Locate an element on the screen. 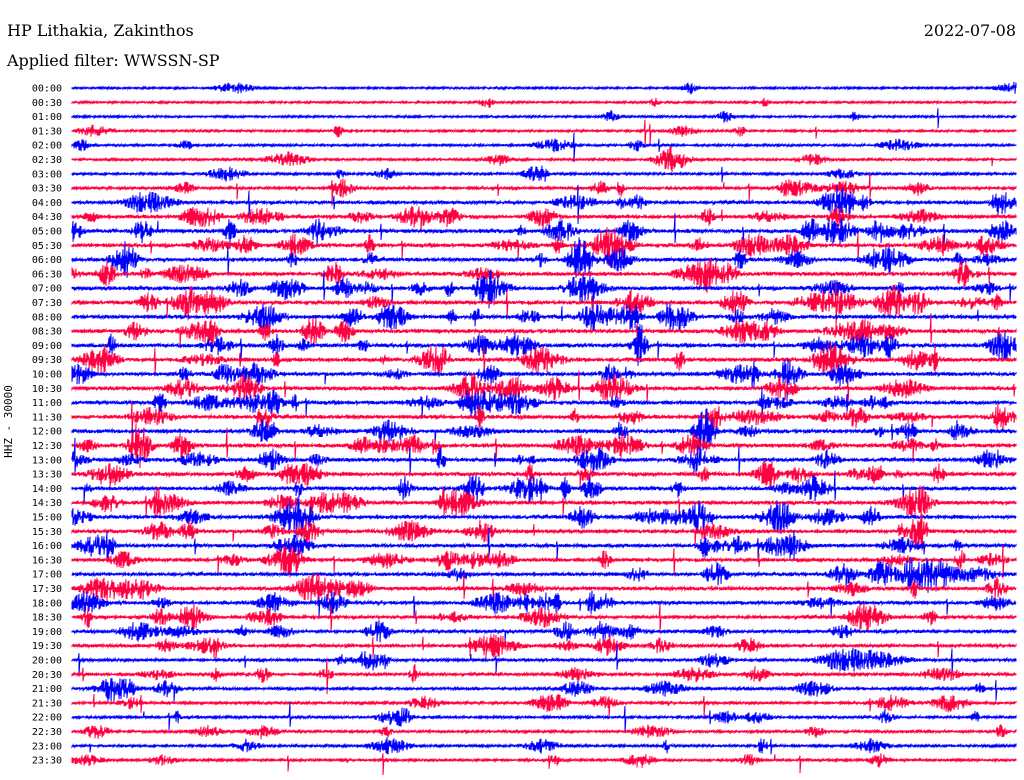 The image size is (1024, 780). filter-label: Applied filter: WWSSN-SP is located at coordinates (113, 60).